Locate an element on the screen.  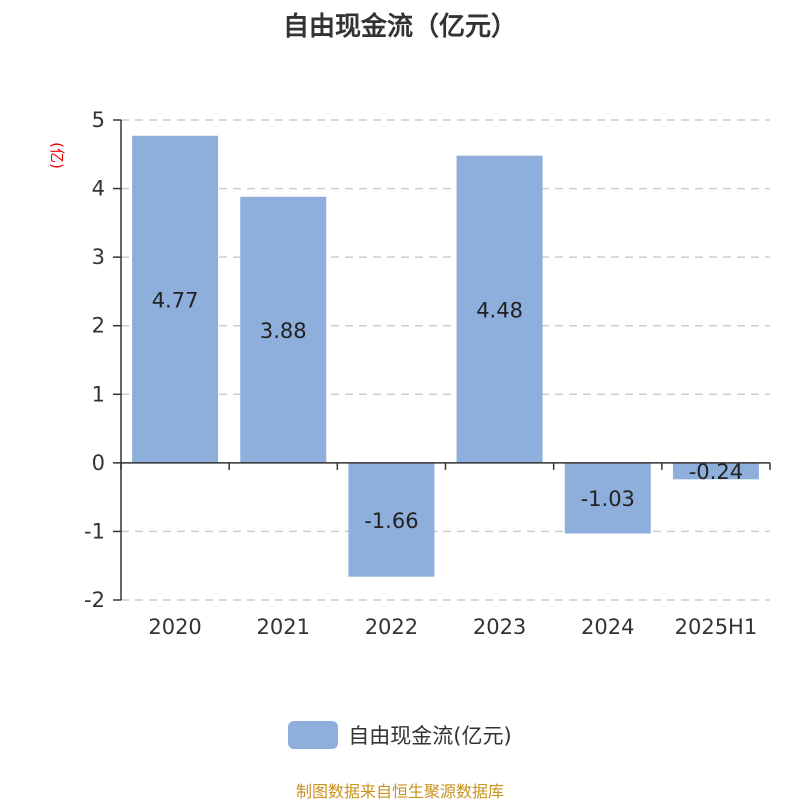
x-tick-label: 2020 is located at coordinates (174, 627).